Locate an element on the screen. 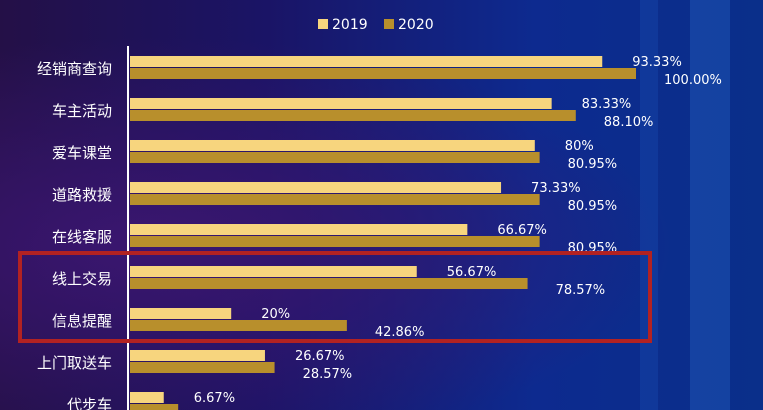 This screenshot has height=410, width=763. data-label-2019: 20% is located at coordinates (275, 314).